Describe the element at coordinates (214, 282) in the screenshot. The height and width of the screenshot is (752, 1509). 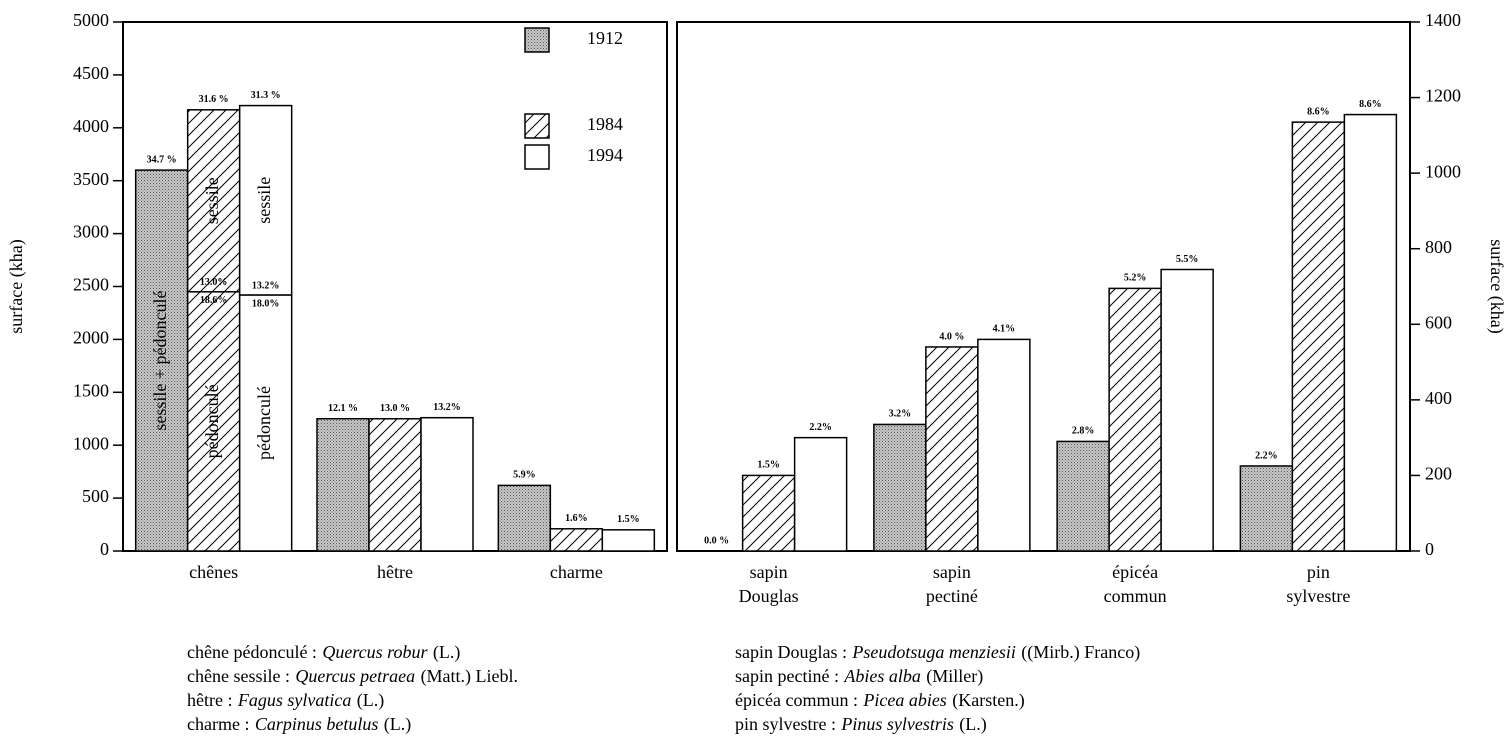
I see `segment-share-label: 13.0%` at that location.